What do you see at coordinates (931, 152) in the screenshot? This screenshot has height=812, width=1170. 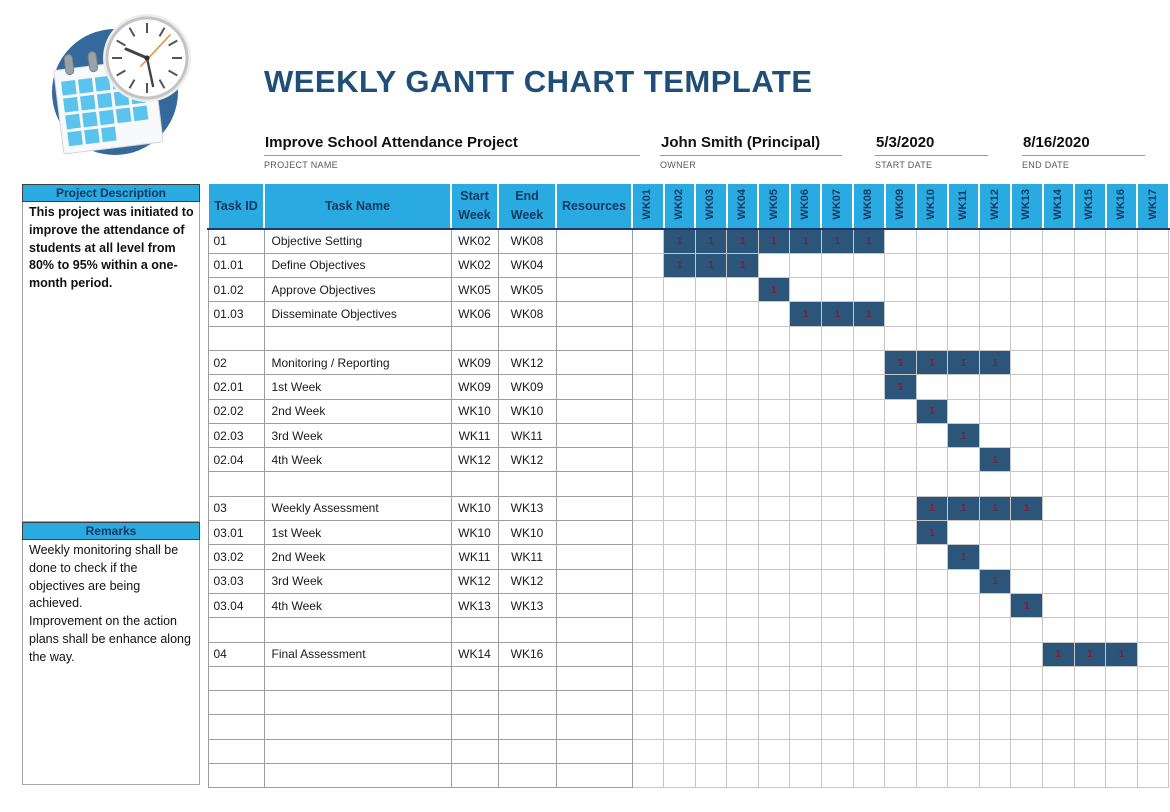 I see `start-date-field: 5/3/2020 START DATE` at bounding box center [931, 152].